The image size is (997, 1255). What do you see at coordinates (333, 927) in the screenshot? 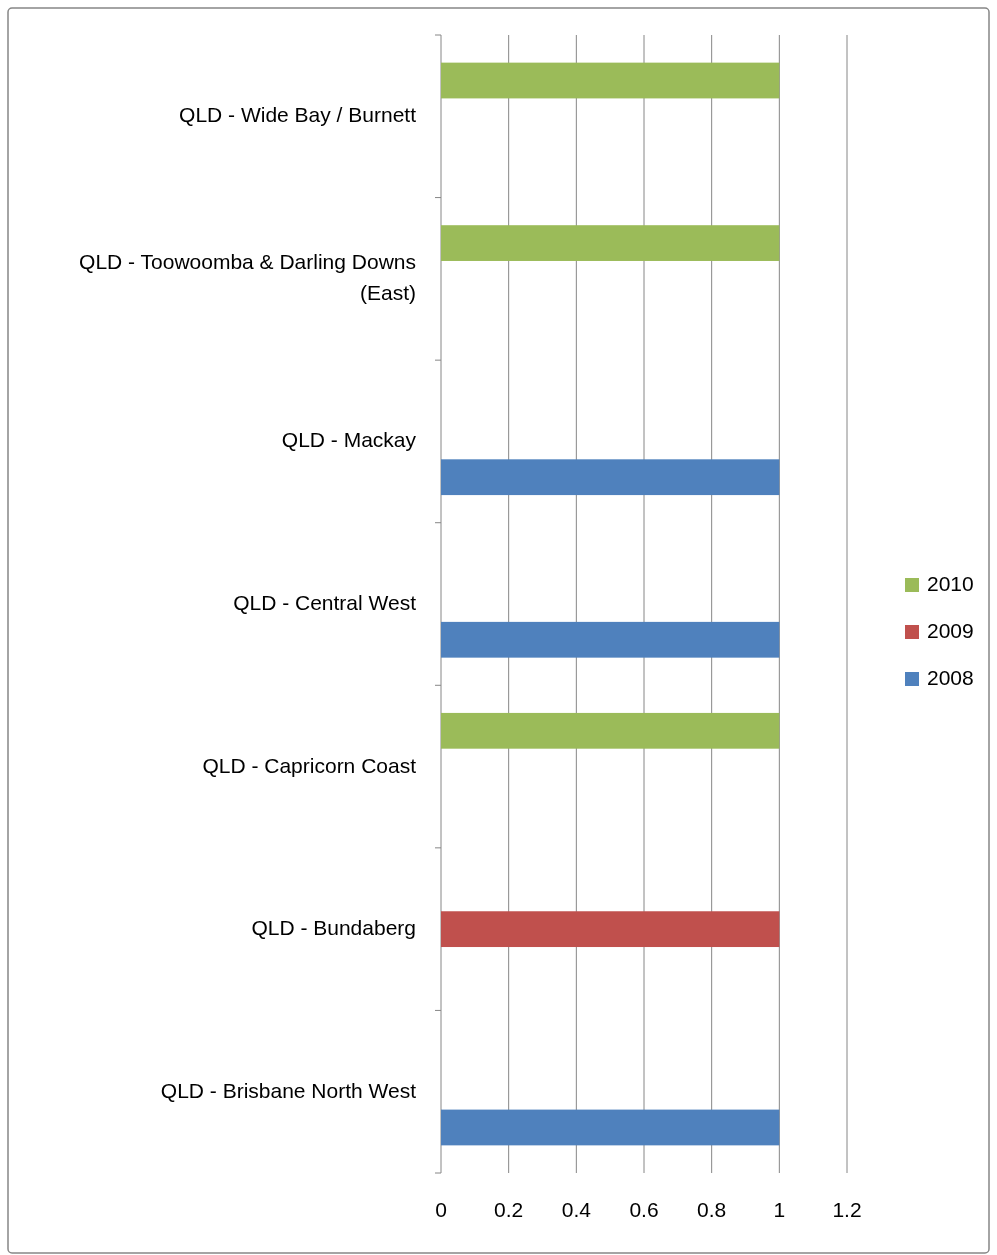
I see `y-tick-label: QLD - Bundaberg` at bounding box center [333, 927].